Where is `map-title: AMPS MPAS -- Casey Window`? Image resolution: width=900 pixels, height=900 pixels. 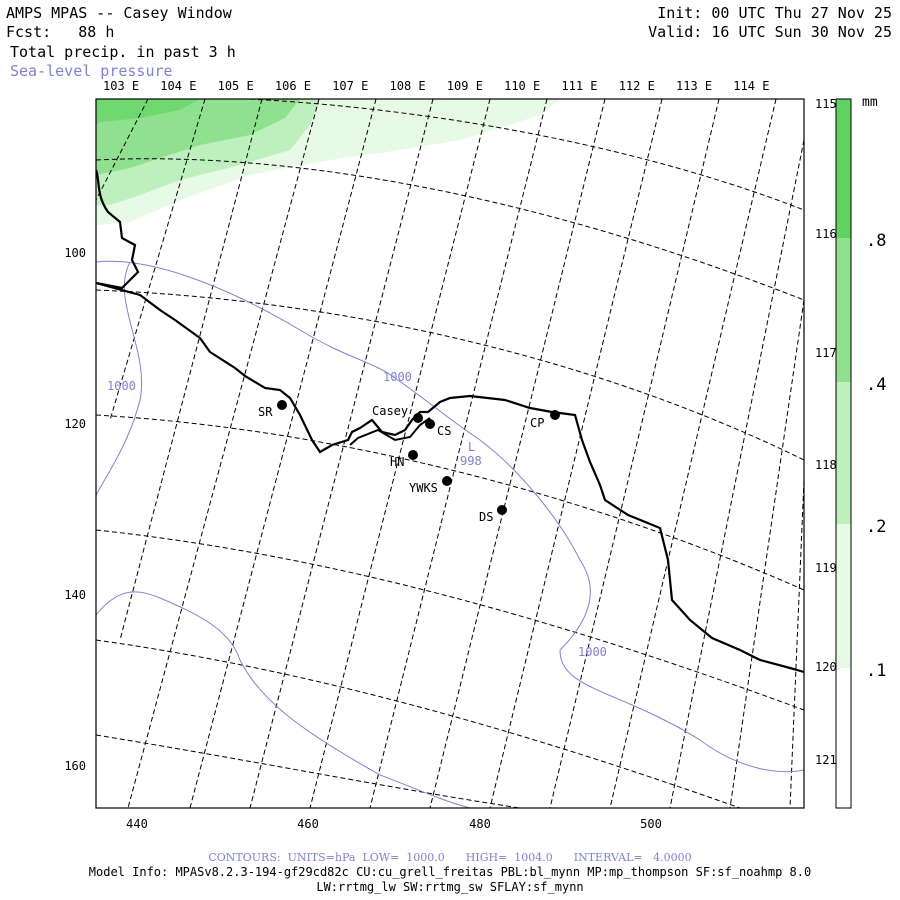
map-title: AMPS MPAS -- Casey Window is located at coordinates (119, 13).